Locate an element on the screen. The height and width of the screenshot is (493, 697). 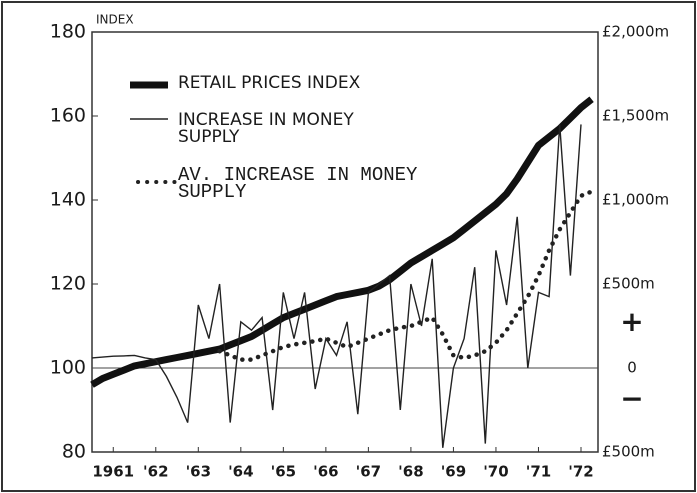
x-tick-label: '71 is located at coordinates (538, 472).